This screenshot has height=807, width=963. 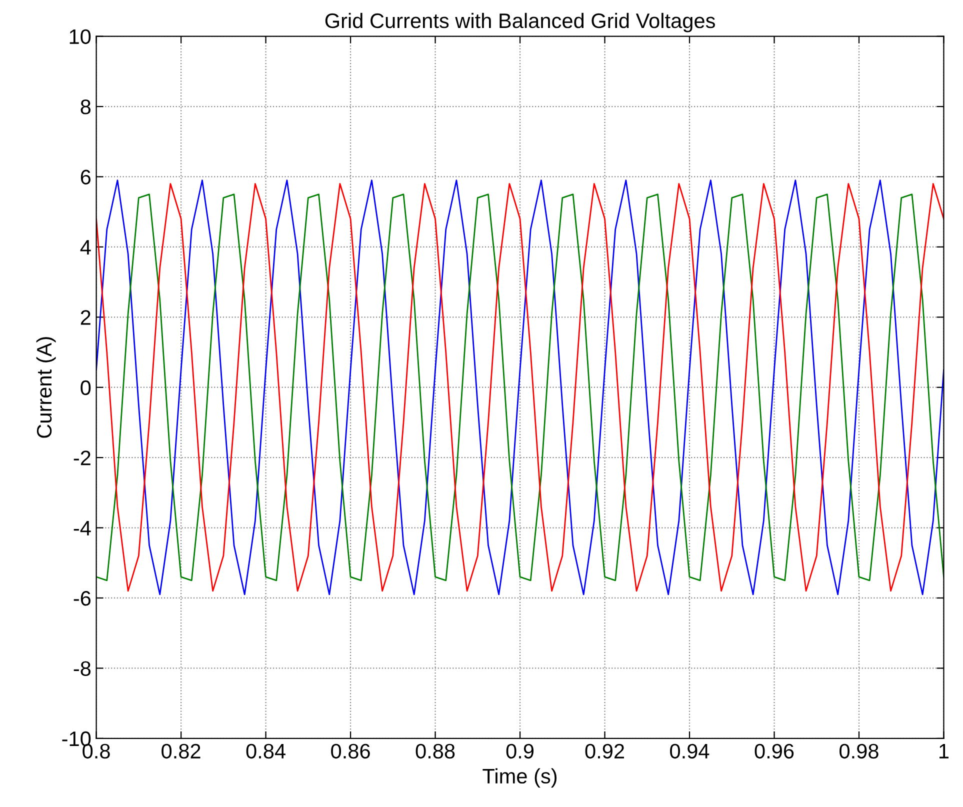 What do you see at coordinates (82, 598) in the screenshot?
I see `y-tick-label: -6` at bounding box center [82, 598].